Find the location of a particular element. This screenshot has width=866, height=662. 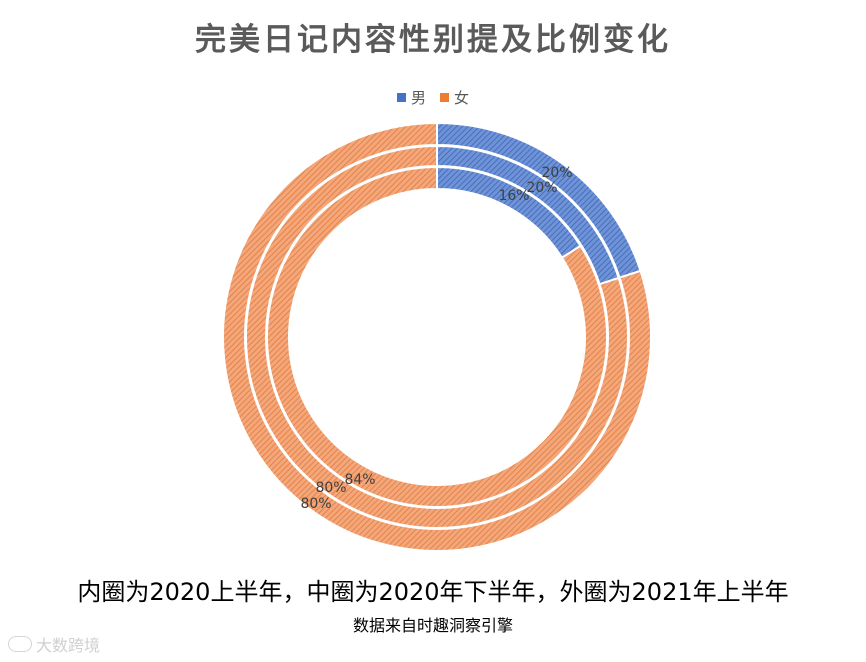

chart-title: 完美日记内容性别提及比例变化 is located at coordinates (433, 40).